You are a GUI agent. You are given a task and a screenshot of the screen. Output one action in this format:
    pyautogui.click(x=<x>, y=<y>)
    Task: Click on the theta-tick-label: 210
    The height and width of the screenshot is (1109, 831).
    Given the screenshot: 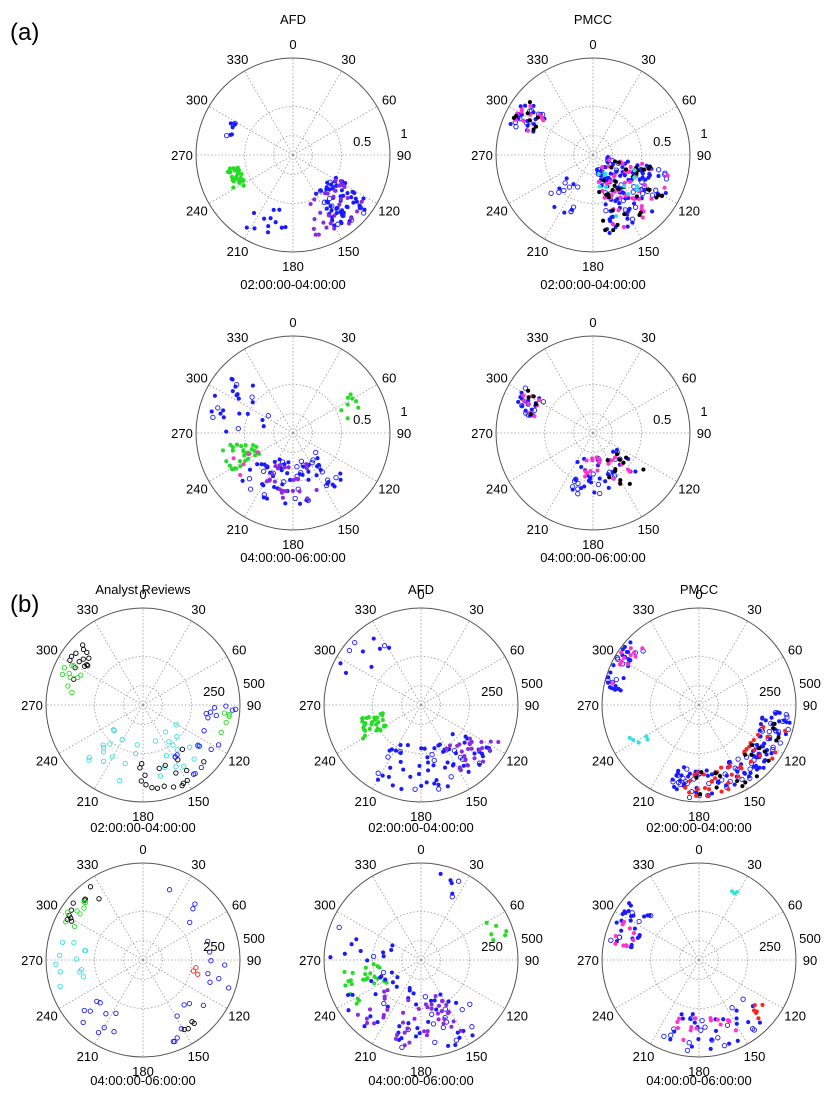 What is the action you would take?
    pyautogui.click(x=366, y=1056)
    